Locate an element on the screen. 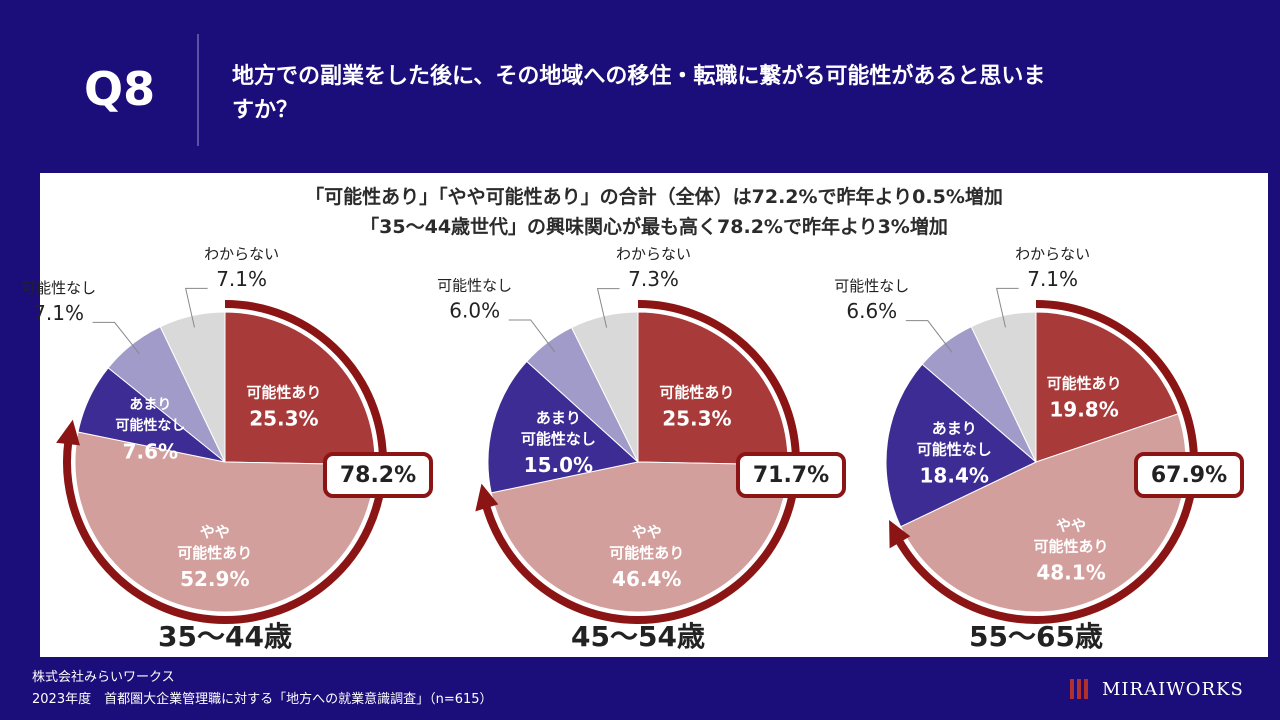  slice-value-label: 7.3% is located at coordinates (653, 279).